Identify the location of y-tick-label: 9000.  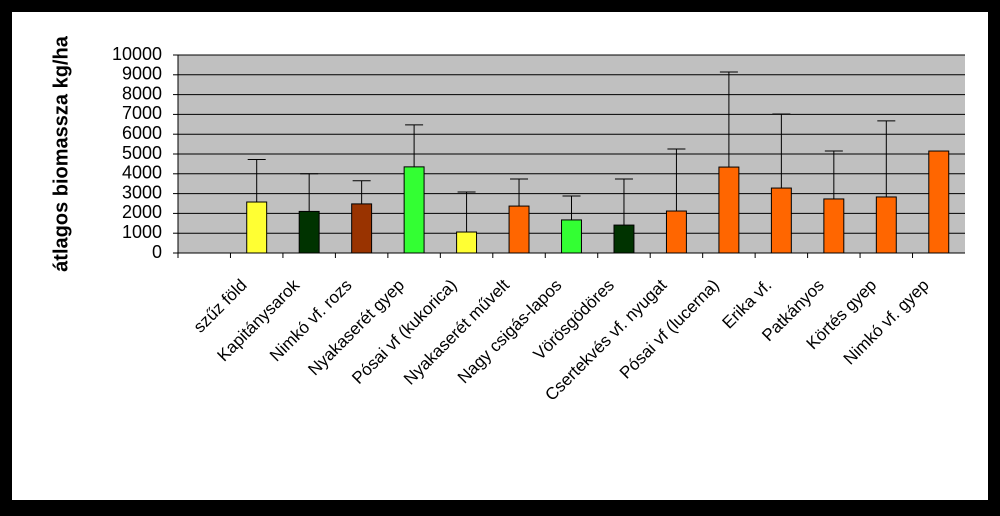
(142, 74).